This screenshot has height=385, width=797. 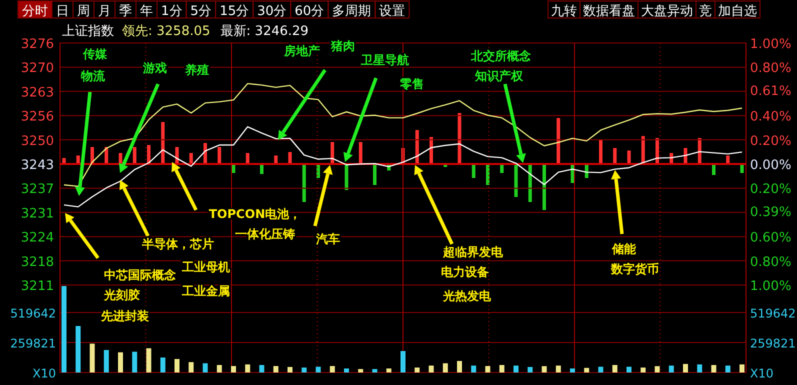 What do you see at coordinates (309, 11) in the screenshot?
I see `text: 60分` at bounding box center [309, 11].